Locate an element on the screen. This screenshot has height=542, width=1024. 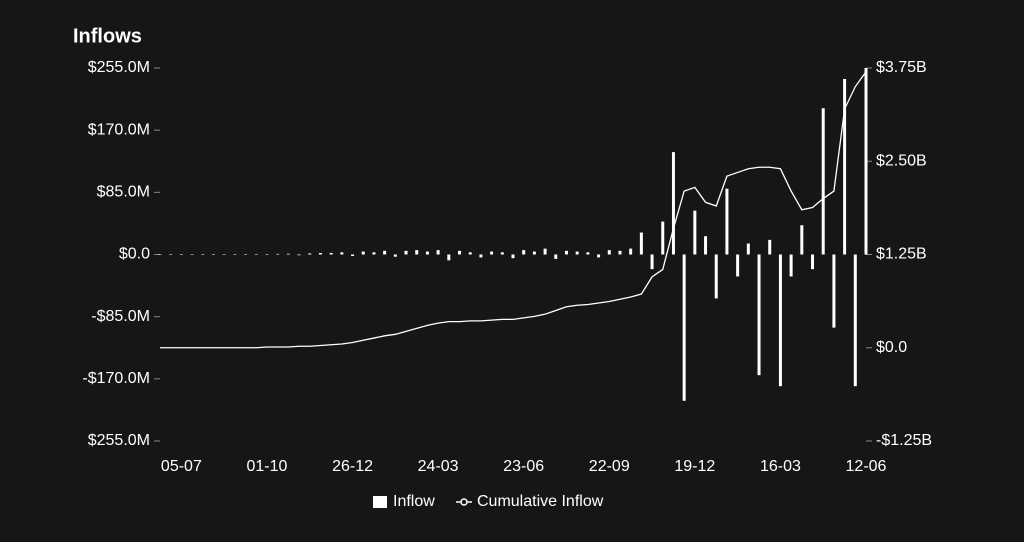
y-tick-label: $170.0M is located at coordinates (119, 129).